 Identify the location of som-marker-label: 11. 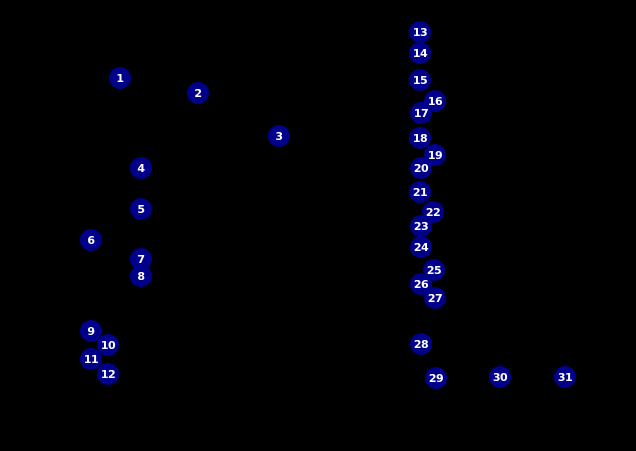
(91, 359).